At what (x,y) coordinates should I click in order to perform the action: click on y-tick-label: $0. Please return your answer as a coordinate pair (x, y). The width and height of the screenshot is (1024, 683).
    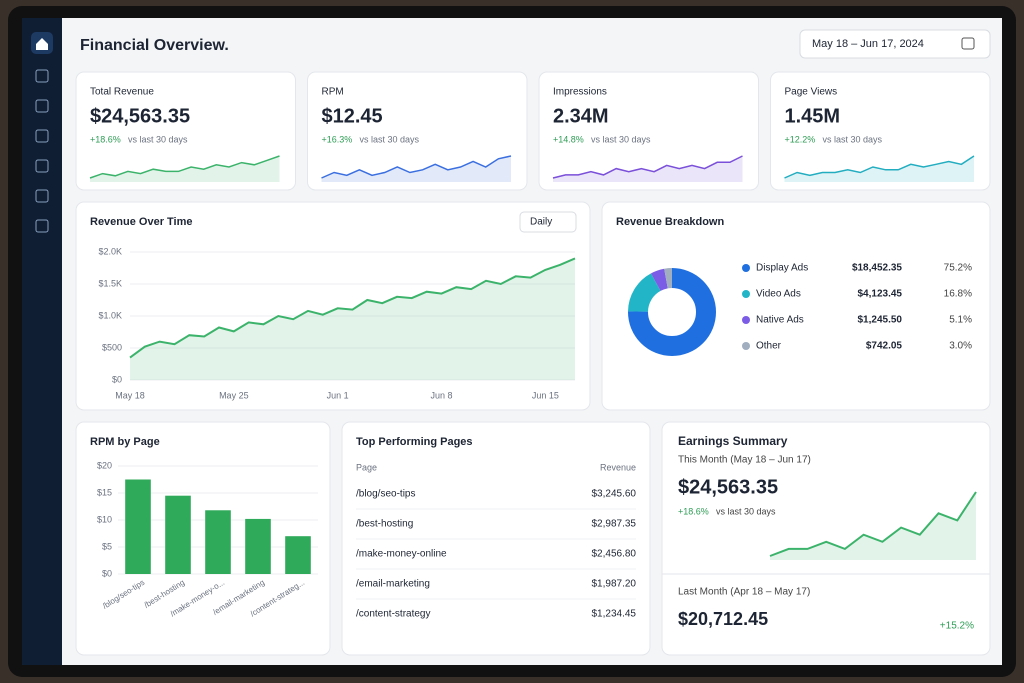
    Looking at the image, I should click on (117, 379).